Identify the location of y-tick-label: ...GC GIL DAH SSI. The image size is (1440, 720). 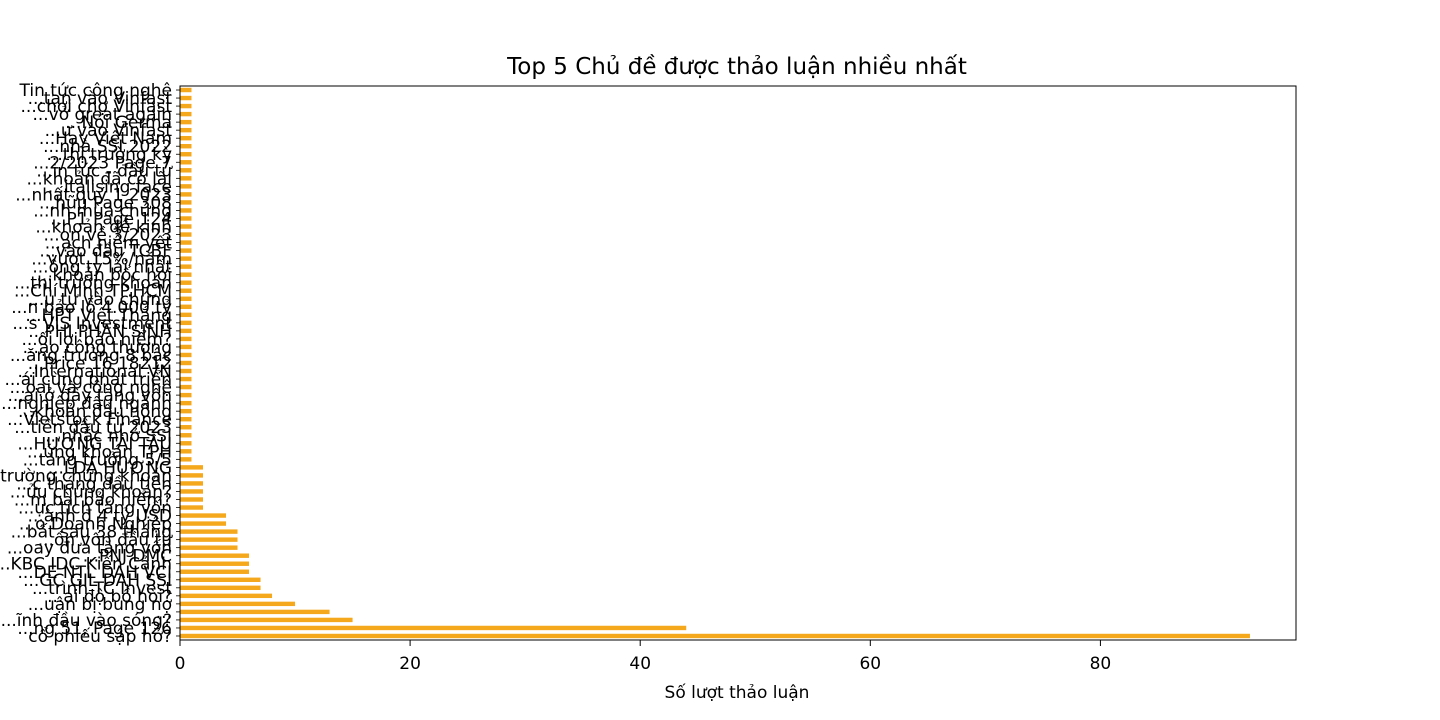
(97, 581).